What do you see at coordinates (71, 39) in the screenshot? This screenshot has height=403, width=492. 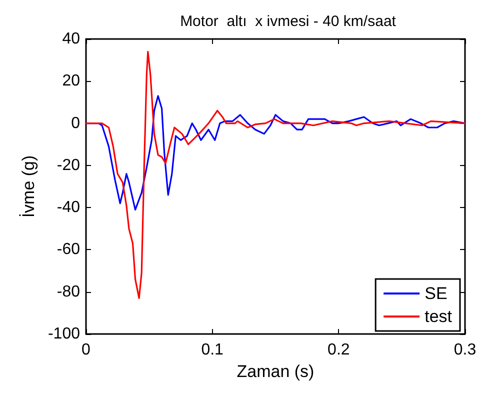 I see `y-tick-label: 40` at bounding box center [71, 39].